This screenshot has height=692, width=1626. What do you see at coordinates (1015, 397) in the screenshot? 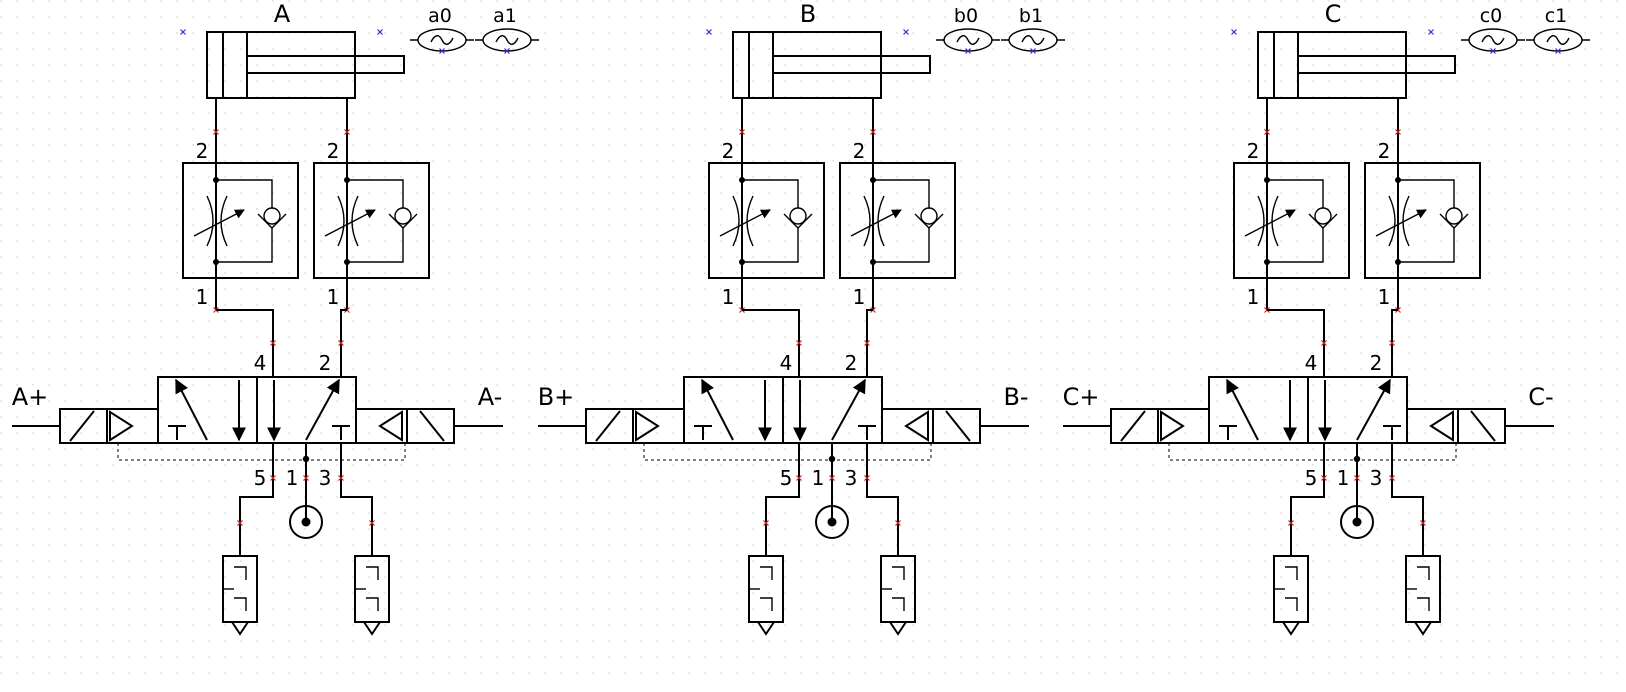
I see `solenoid-label-right: B-` at bounding box center [1015, 397].